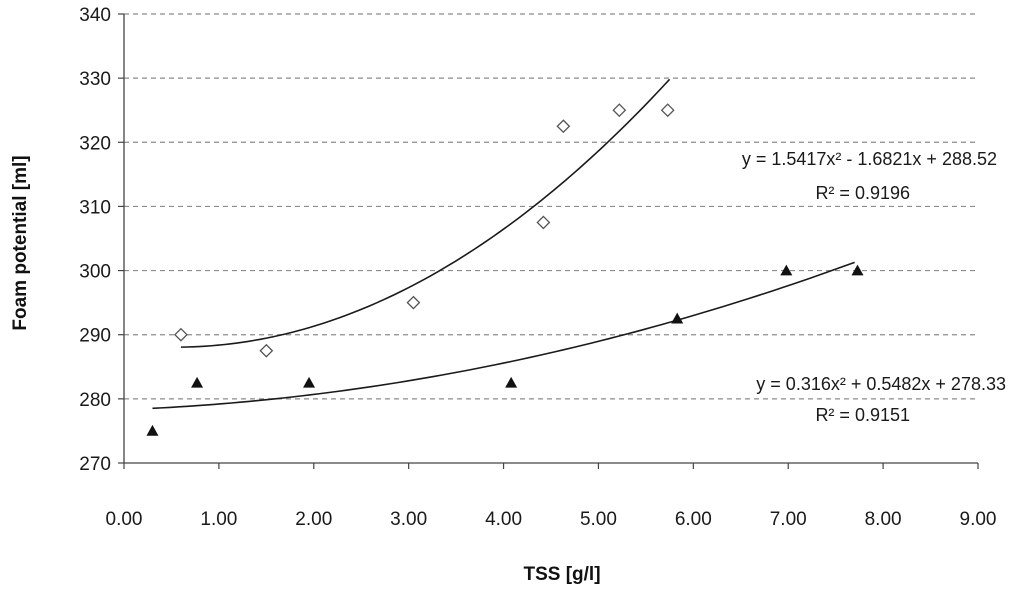 The height and width of the screenshot is (594, 1024). I want to click on y-tick-label: 330, so click(95, 79).